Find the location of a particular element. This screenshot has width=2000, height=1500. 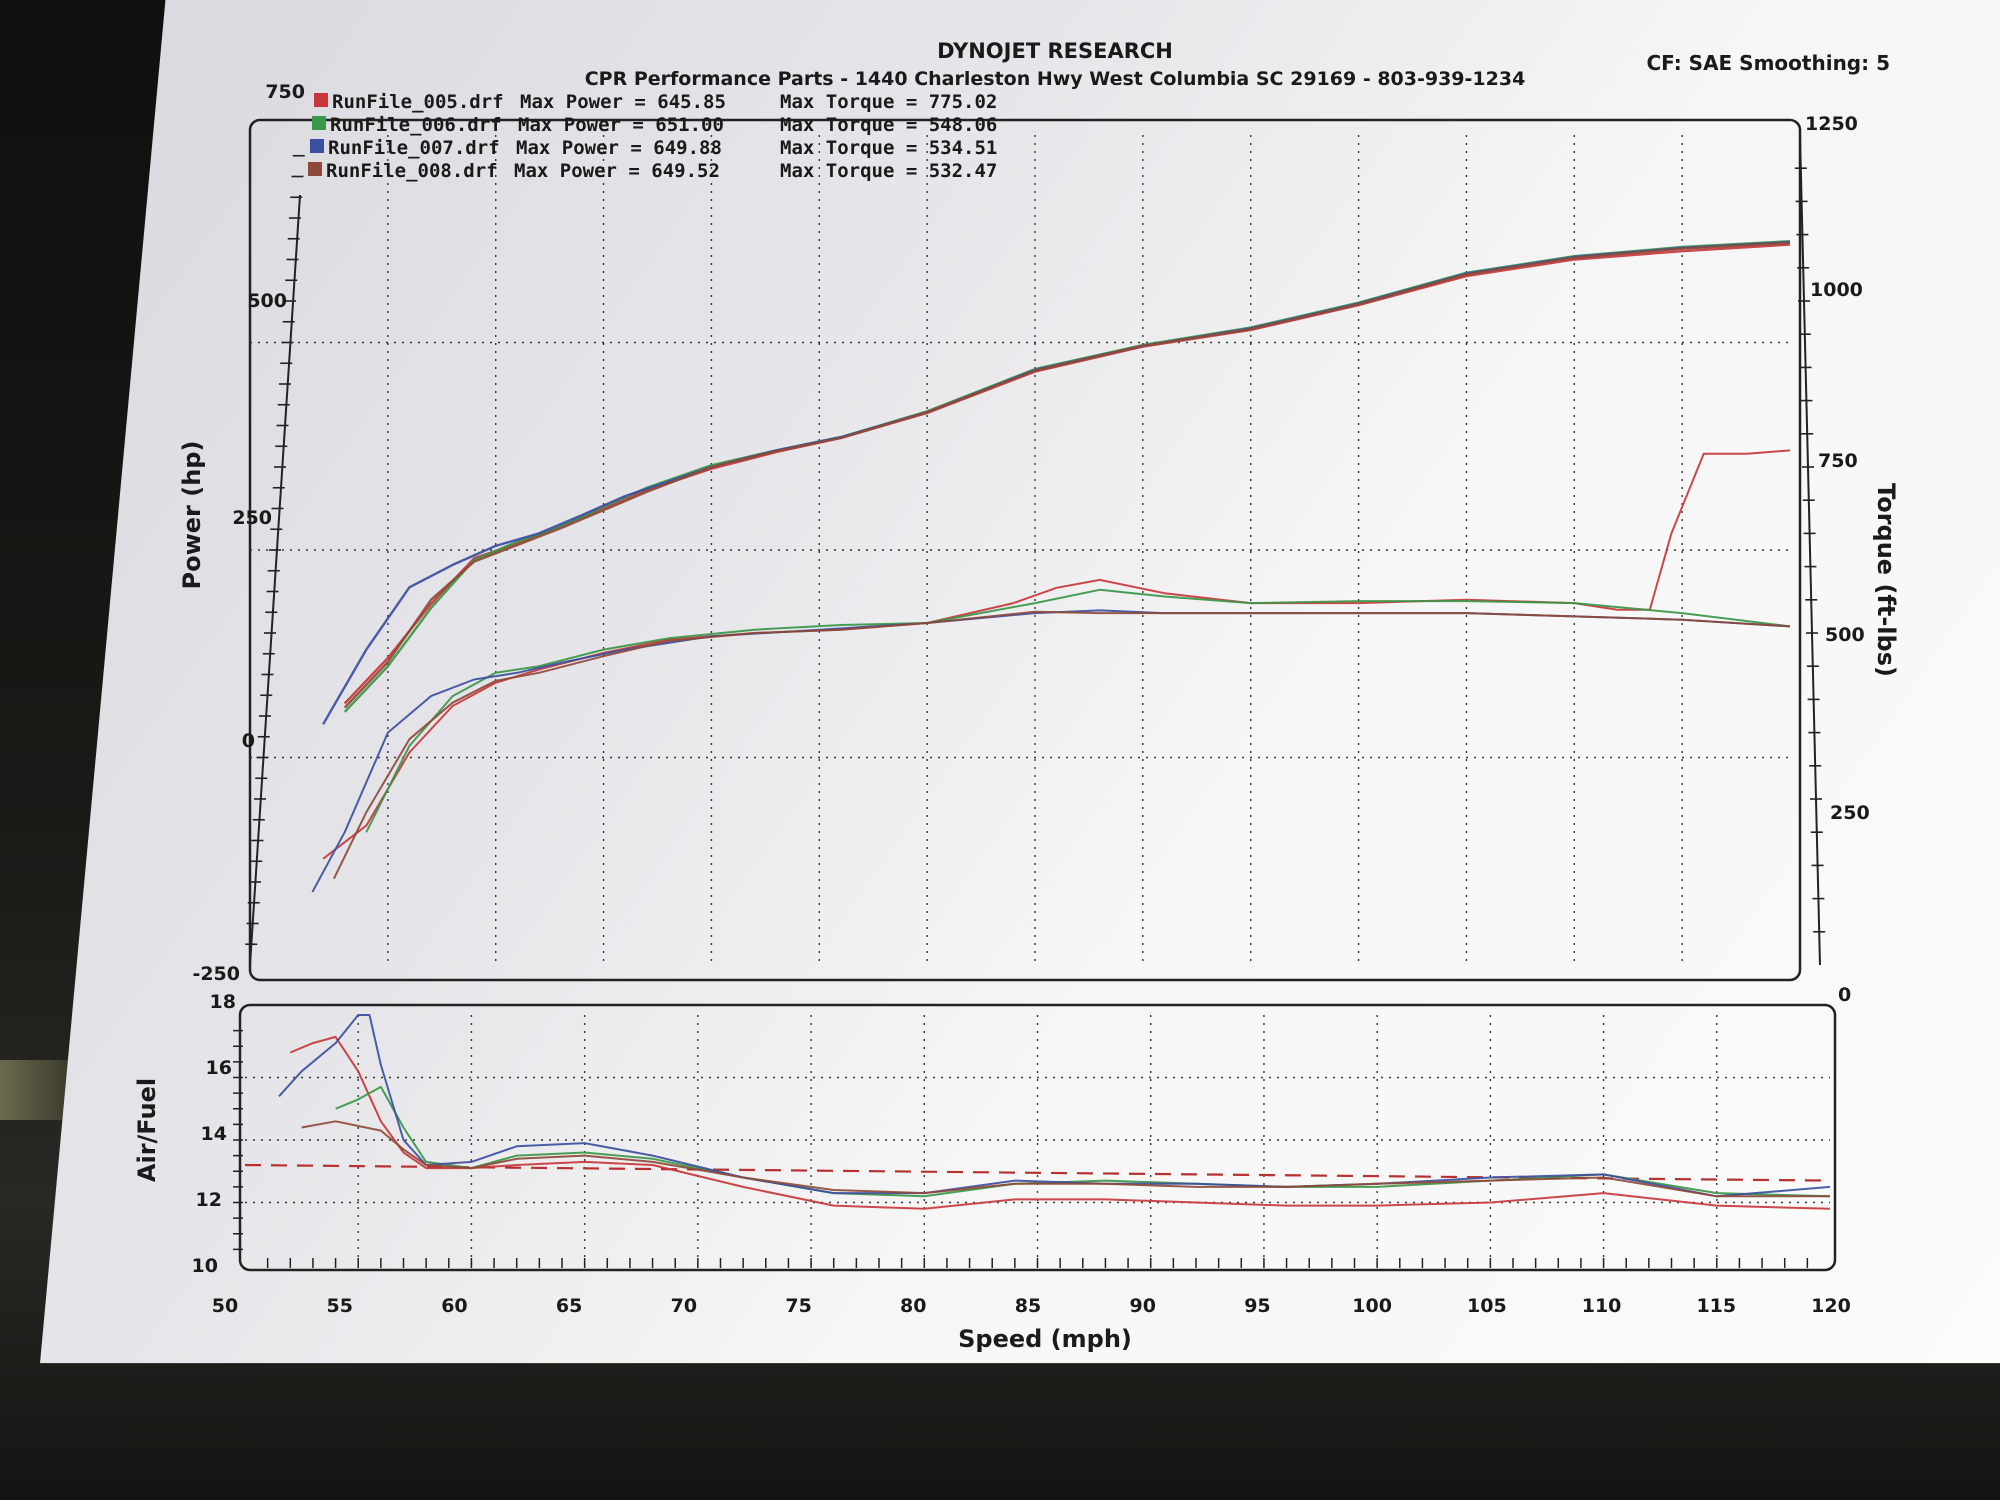

x-tick-label: 100 is located at coordinates (1372, 1306).